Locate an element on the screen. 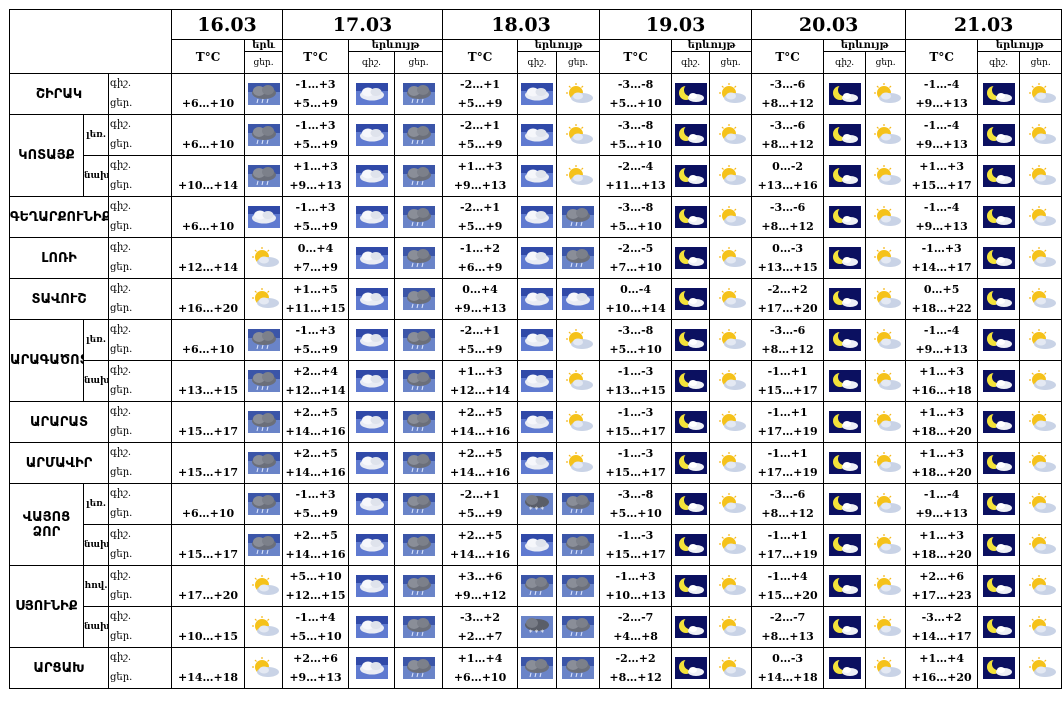 Image resolution: width=1063 pixels, height=714 pixels. temp-range: +2…+6 +17…+23 is located at coordinates (942, 586).